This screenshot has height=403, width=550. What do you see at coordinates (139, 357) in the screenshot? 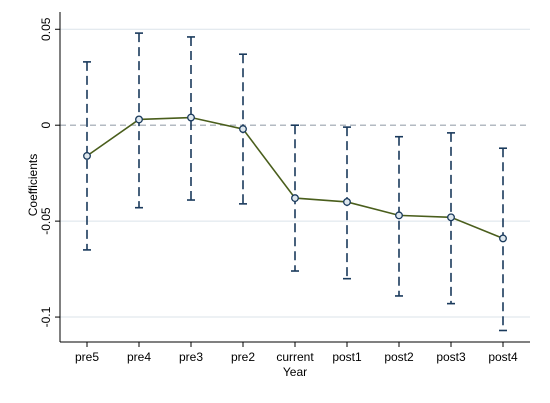
I see `x-tick-label: pre4` at bounding box center [139, 357].